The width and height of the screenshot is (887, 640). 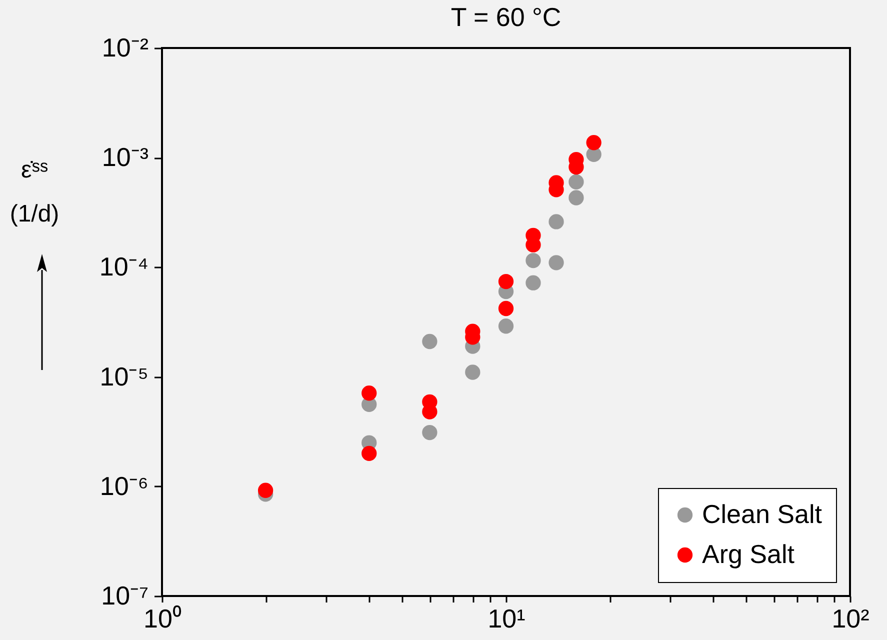 What do you see at coordinates (506, 17) in the screenshot?
I see `chart-title: T = 60 °C` at bounding box center [506, 17].